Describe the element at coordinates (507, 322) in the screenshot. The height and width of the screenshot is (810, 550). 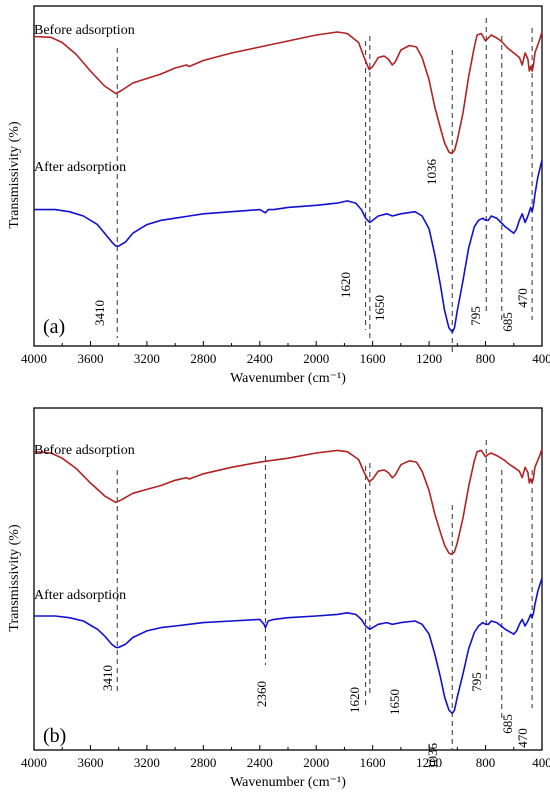
I see `panel-a-peak-label-685: 685` at that location.